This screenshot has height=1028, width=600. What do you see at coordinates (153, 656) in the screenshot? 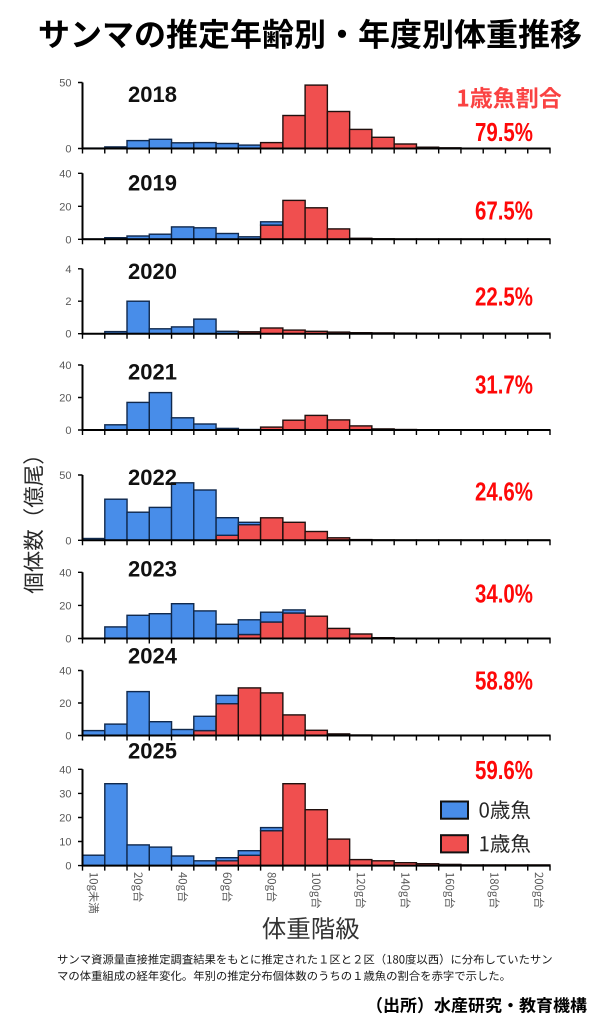
I see `svg-text: 2024` at bounding box center [153, 656].